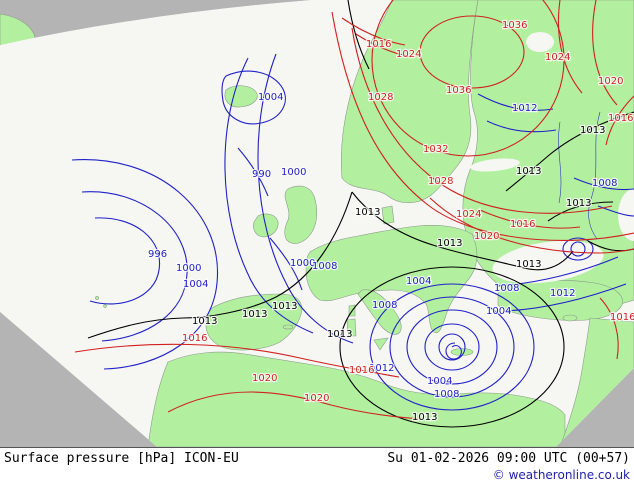 The image size is (634, 490). I want to click on marginal-seas, so click(552, 158).